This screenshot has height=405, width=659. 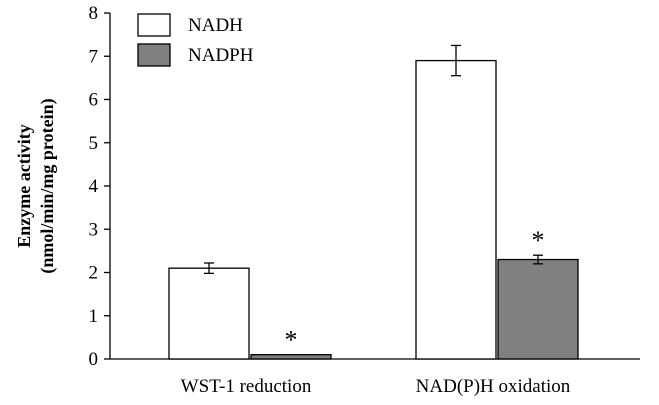 I want to click on y-tick-label: 1, so click(x=94, y=316).